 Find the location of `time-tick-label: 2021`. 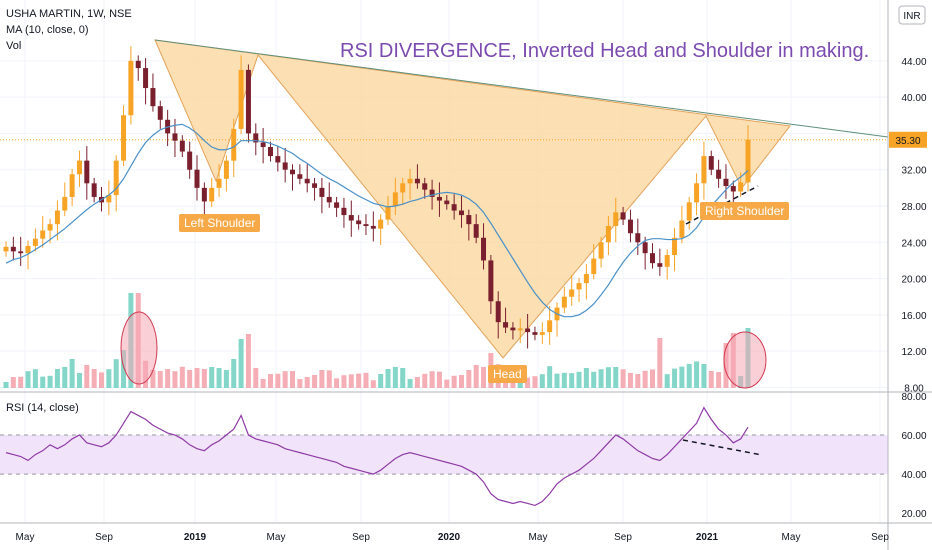

time-tick-label: 2021 is located at coordinates (707, 537).